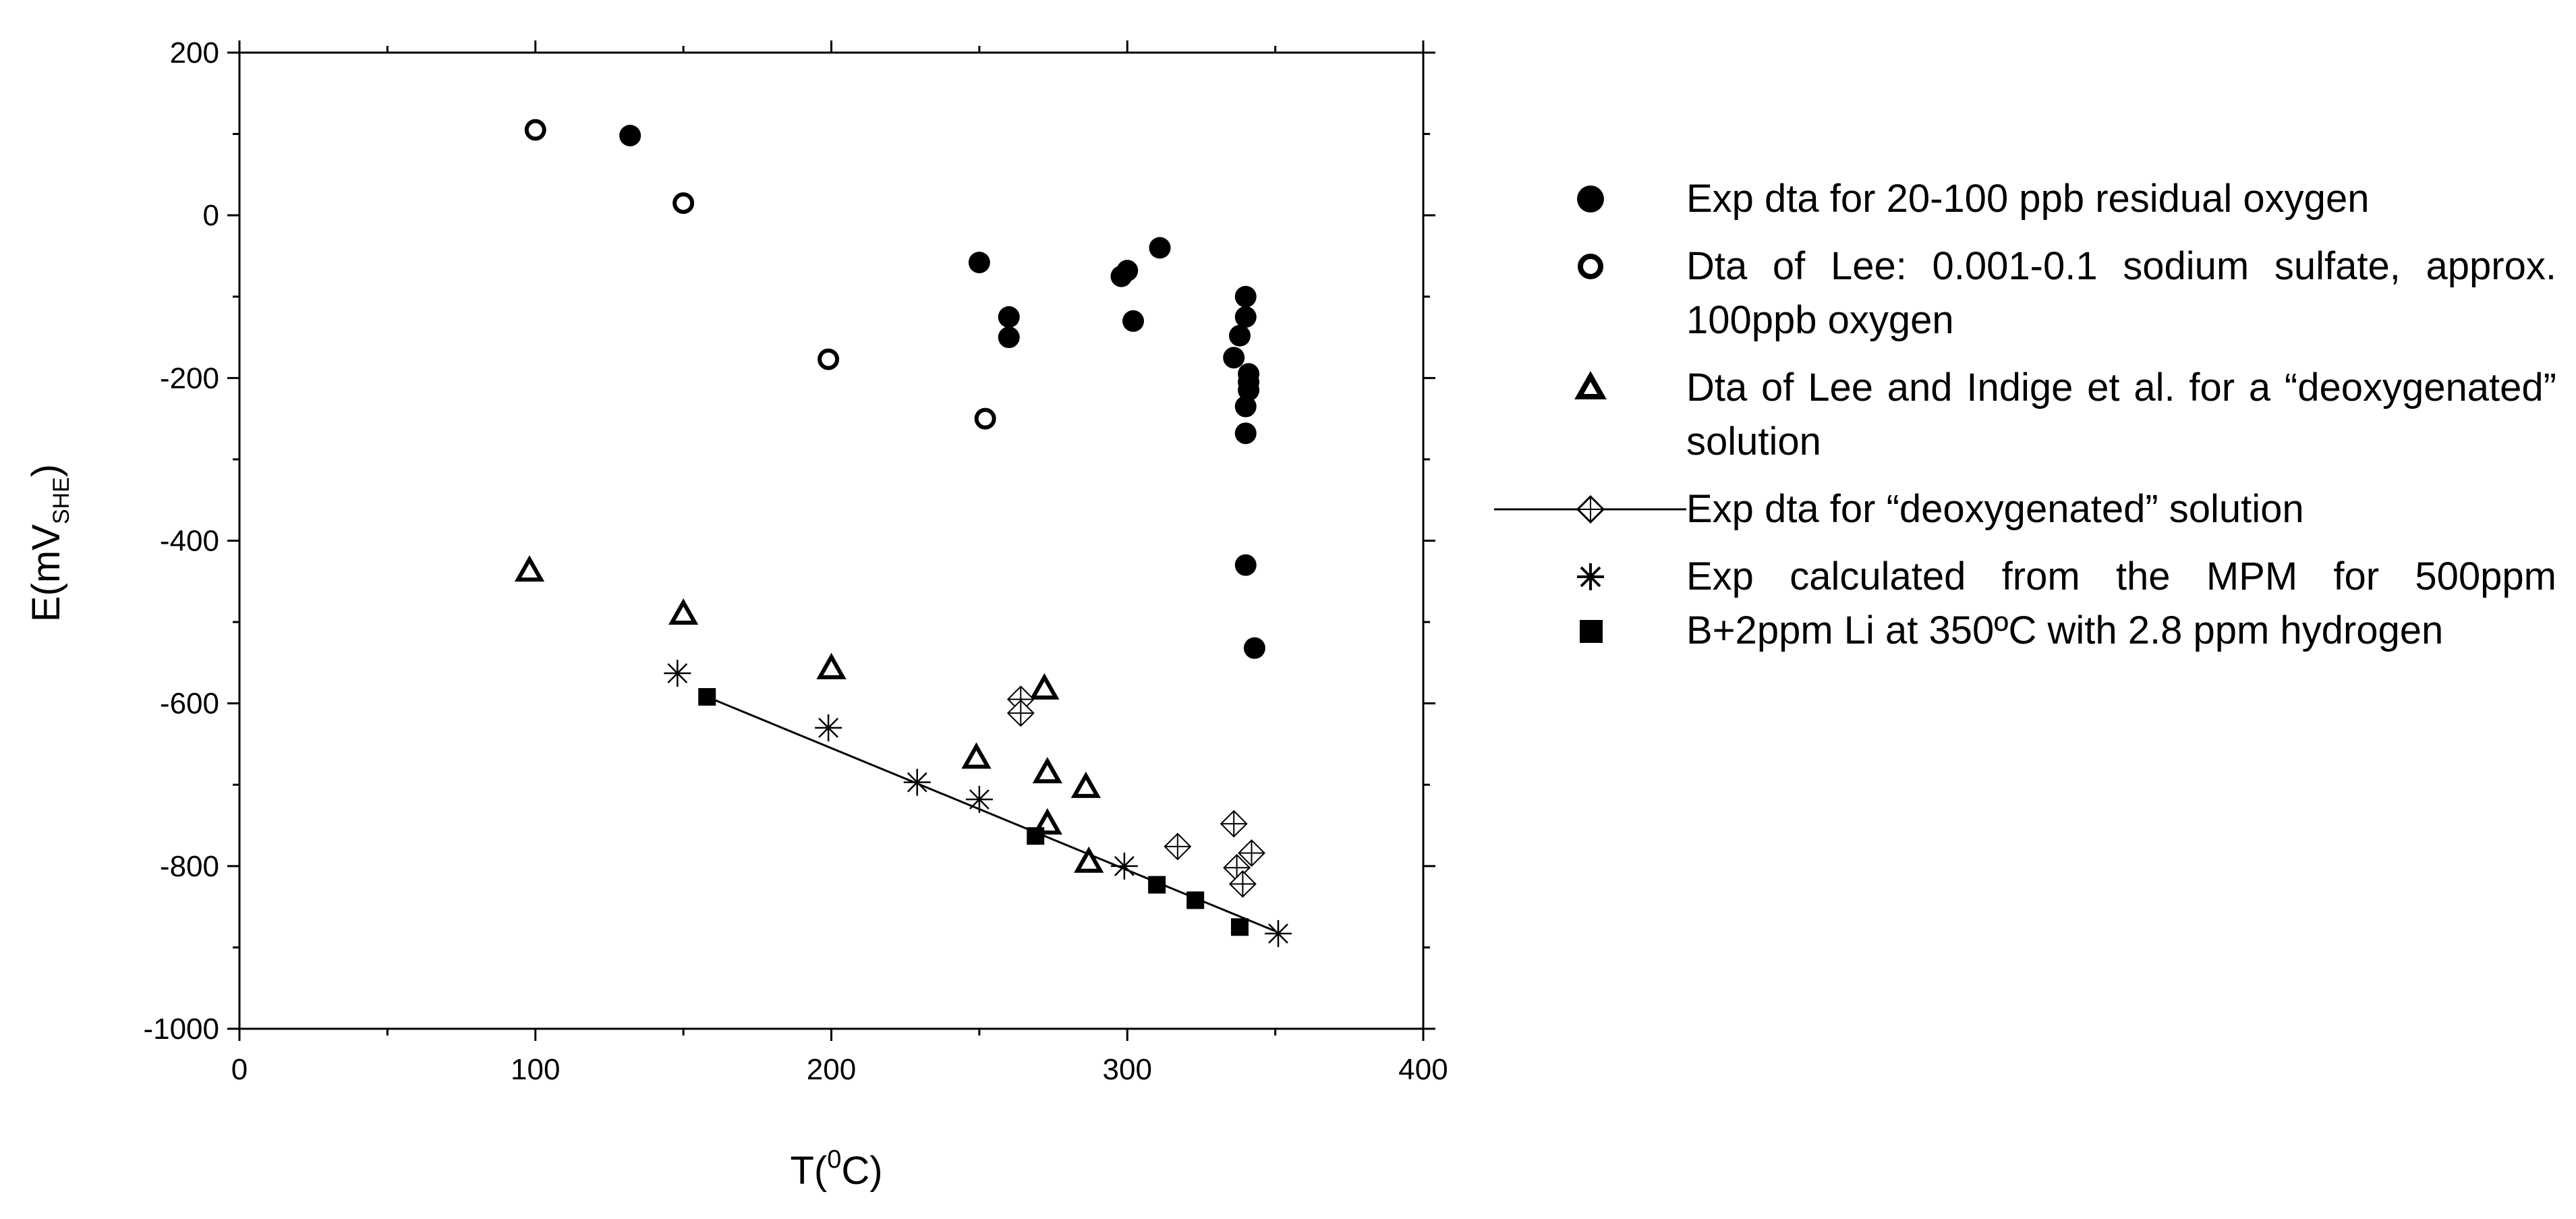  I want to click on x-axis-title: T(0C), so click(836, 1169).